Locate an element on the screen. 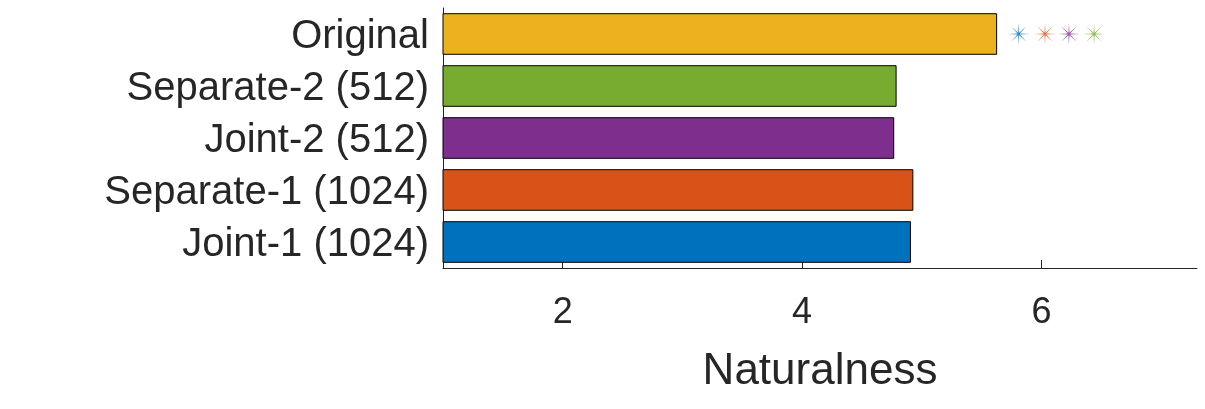 This screenshot has height=409, width=1205. y-tick-label: Joint-1 (1024) is located at coordinates (305, 242).